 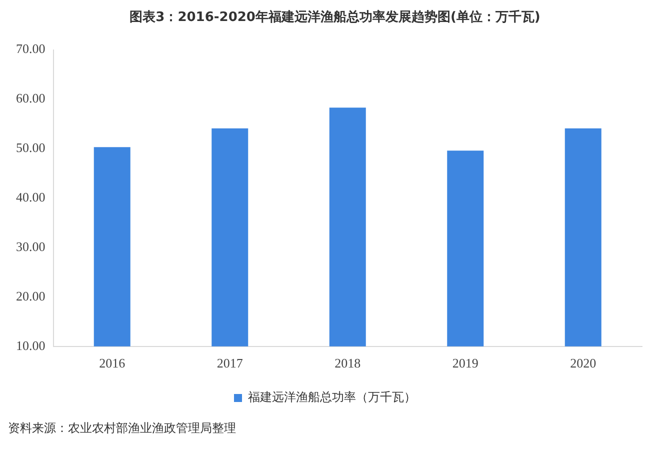 I want to click on chart-title: 图表3：2016-2020年福建远洋渔船总功率发展趋势图(单位：万千瓦), so click(x=335, y=17).